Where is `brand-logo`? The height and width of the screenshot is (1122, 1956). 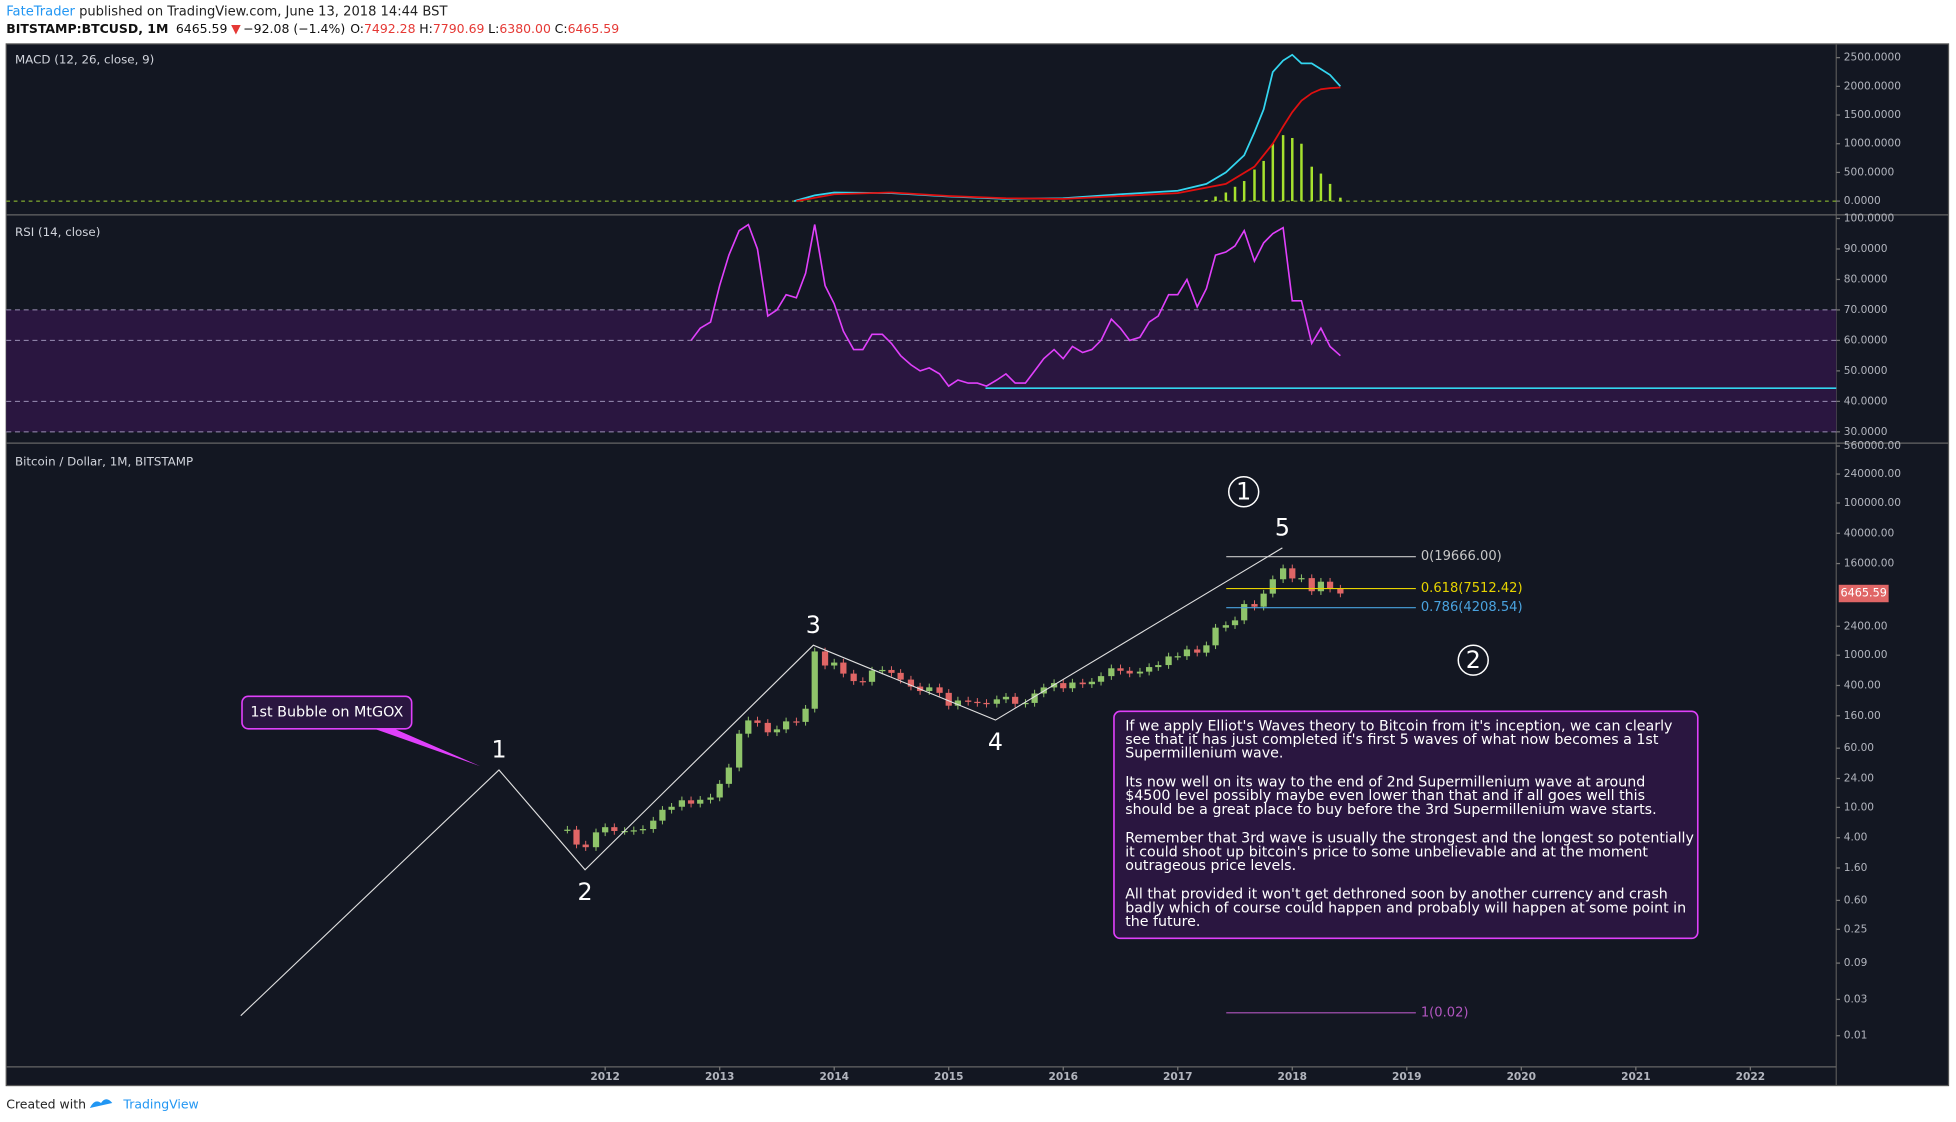
brand-logo is located at coordinates (101, 1104).